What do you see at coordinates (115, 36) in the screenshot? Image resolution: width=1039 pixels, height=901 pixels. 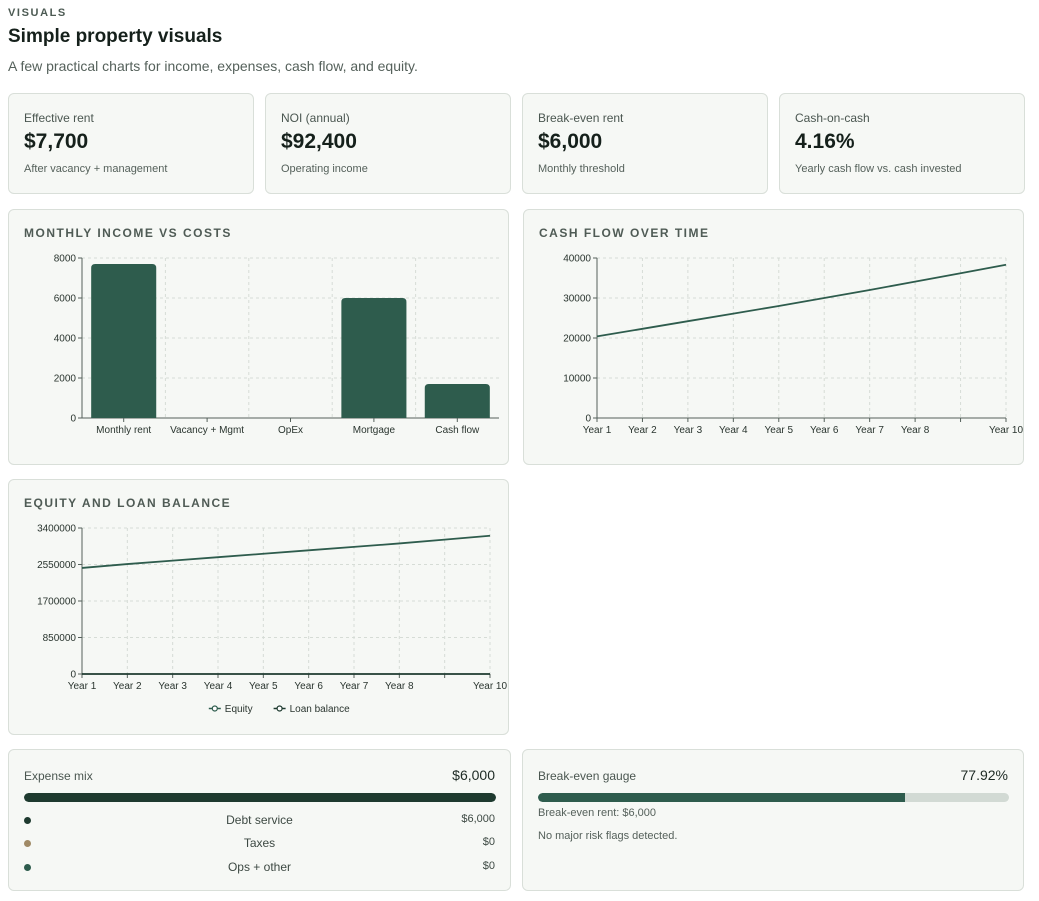 I see `page-title: Simple property visuals` at bounding box center [115, 36].